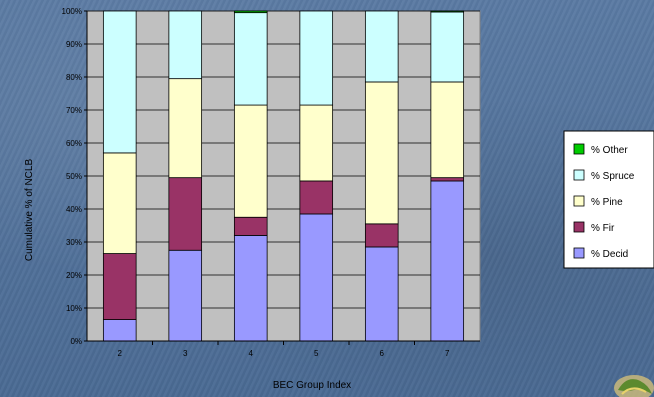  Describe the element at coordinates (74, 275) in the screenshot. I see `y-tick-label: 20%` at that location.